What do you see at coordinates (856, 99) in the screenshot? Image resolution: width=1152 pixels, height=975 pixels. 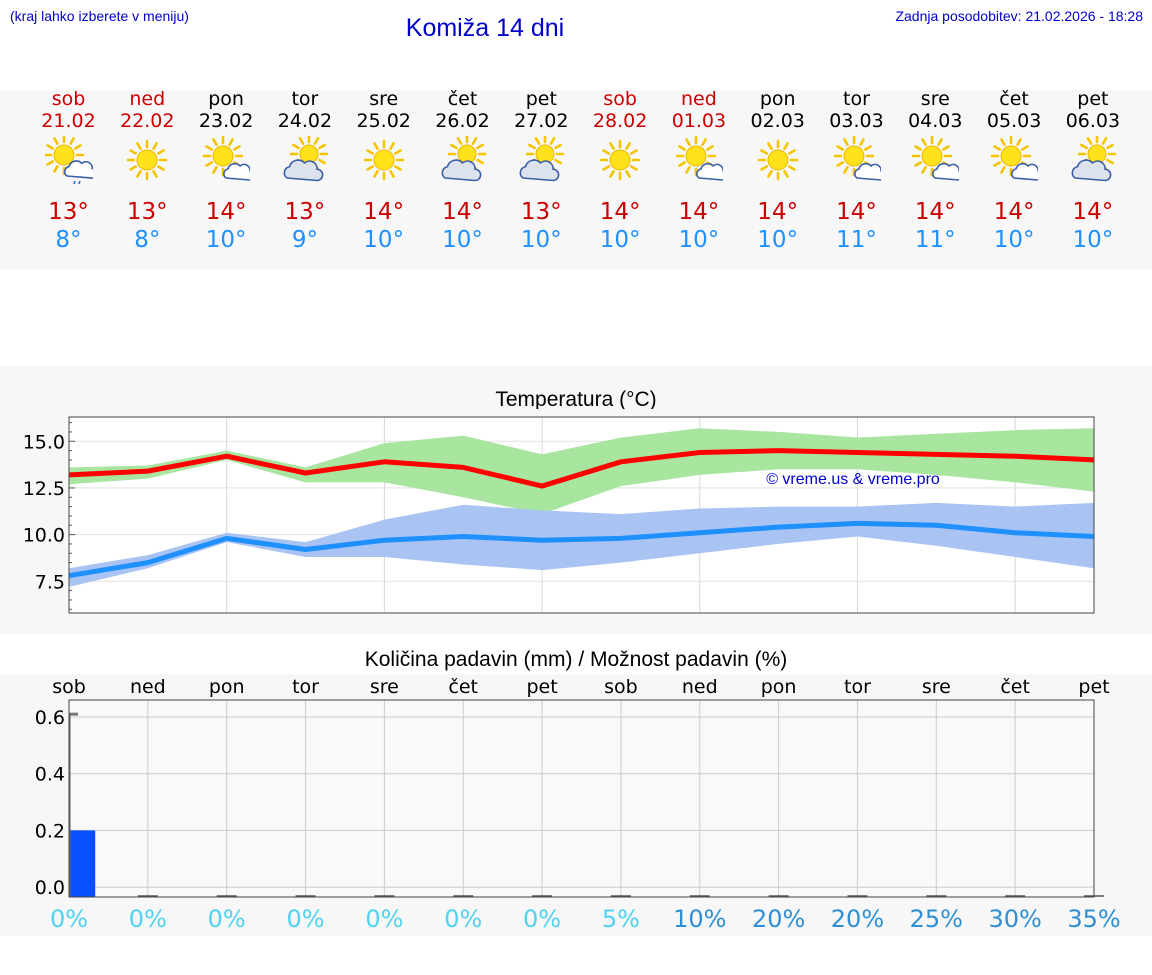 I see `day-name: tor` at bounding box center [856, 99].